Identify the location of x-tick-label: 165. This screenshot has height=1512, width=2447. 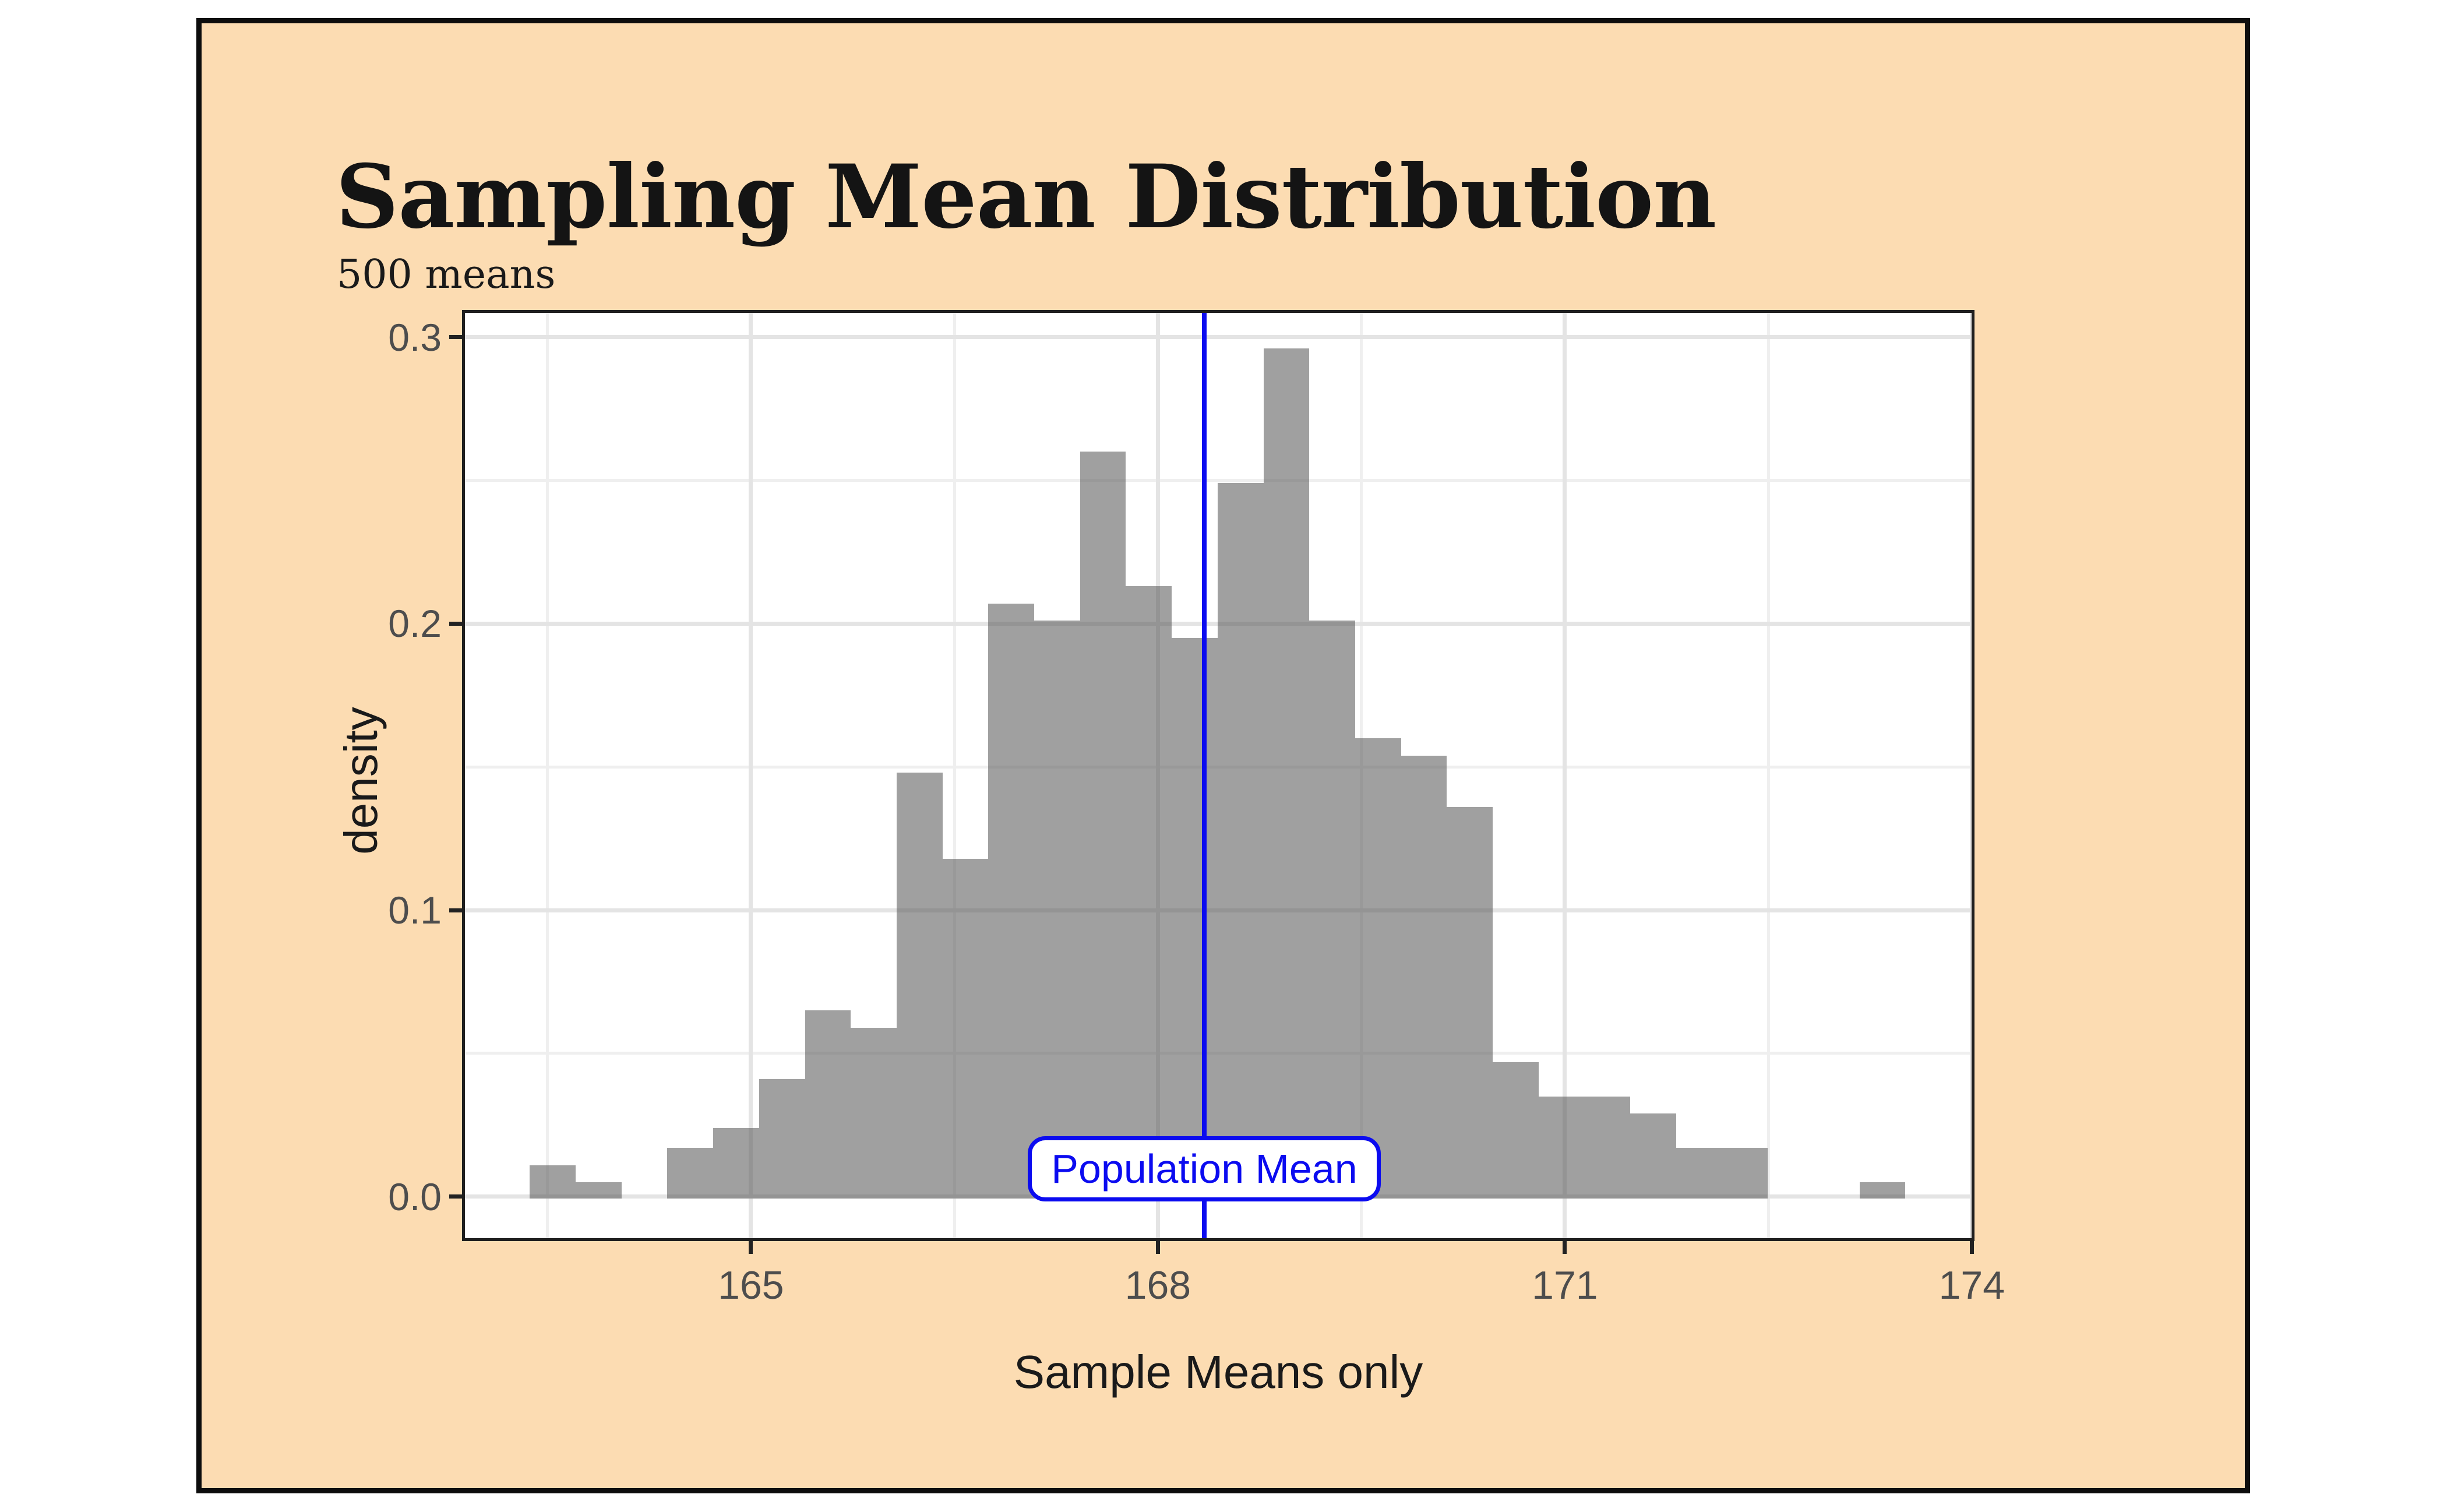
(751, 1285).